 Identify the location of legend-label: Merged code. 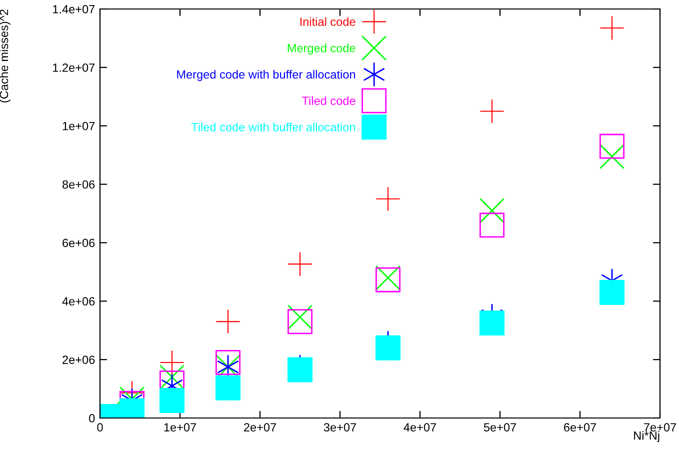
(322, 49).